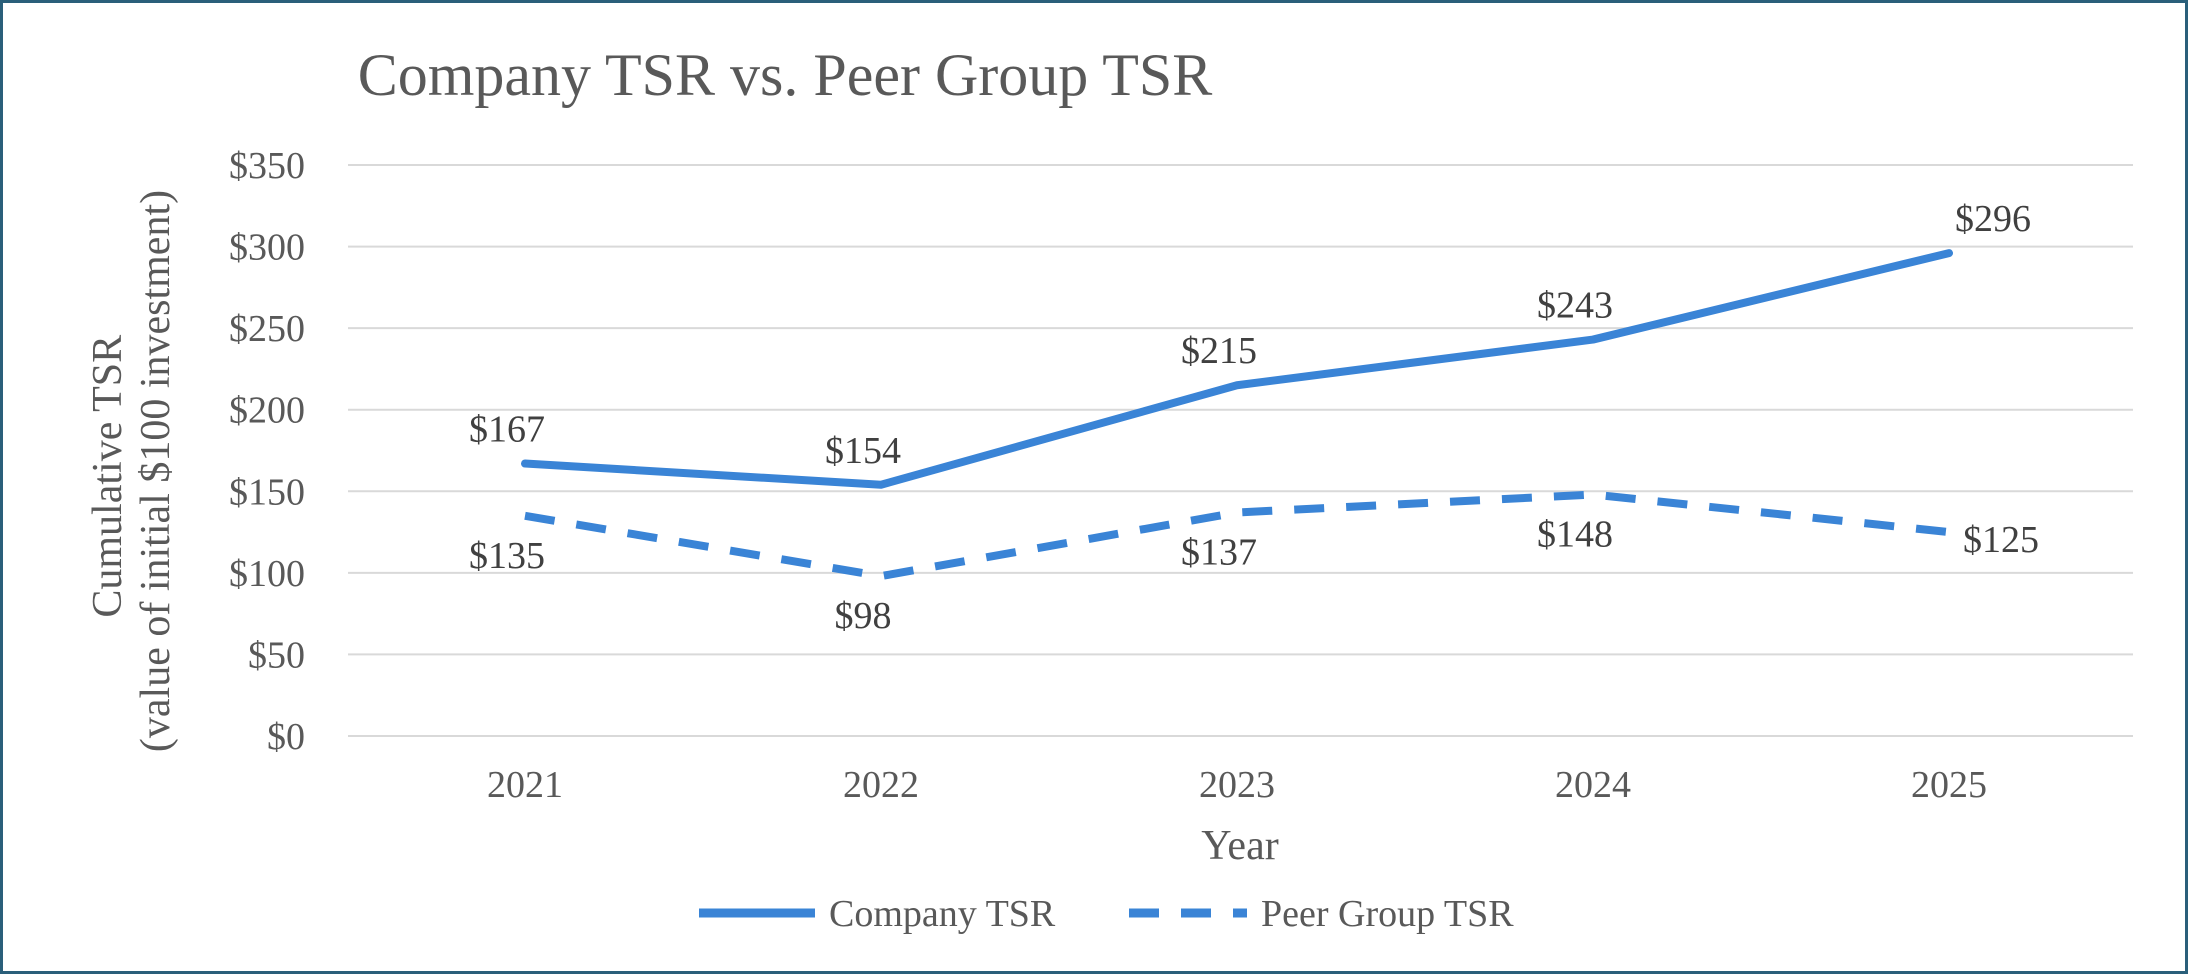  What do you see at coordinates (276, 655) in the screenshot?
I see `y-tick-label: $50` at bounding box center [276, 655].